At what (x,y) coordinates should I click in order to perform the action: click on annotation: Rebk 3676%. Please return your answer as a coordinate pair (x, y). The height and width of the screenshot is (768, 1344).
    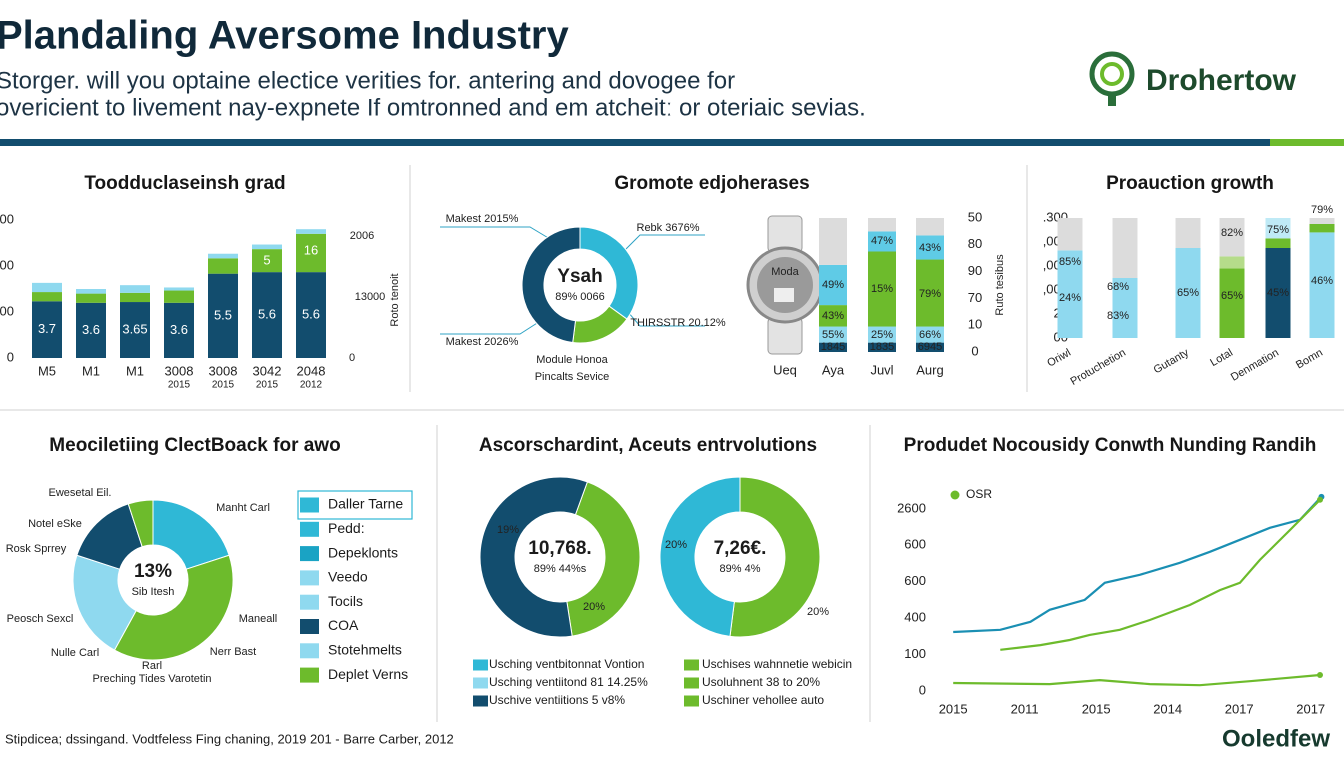
    Looking at the image, I should click on (668, 228).